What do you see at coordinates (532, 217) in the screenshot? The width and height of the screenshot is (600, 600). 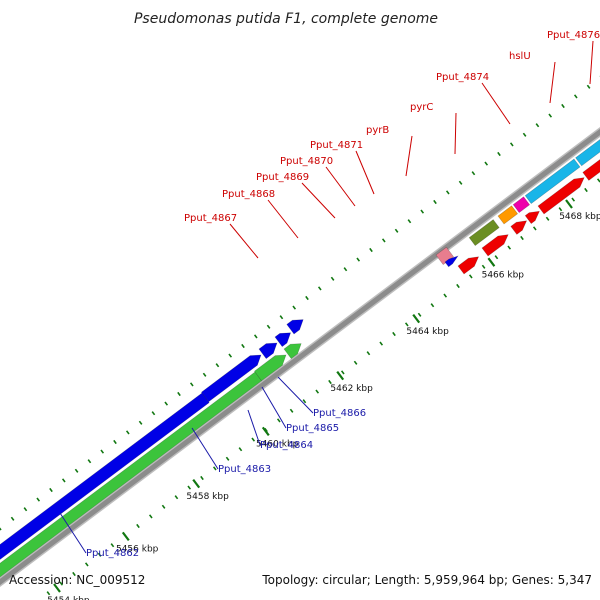 I see `cds-pput-4870-rev` at bounding box center [532, 217].